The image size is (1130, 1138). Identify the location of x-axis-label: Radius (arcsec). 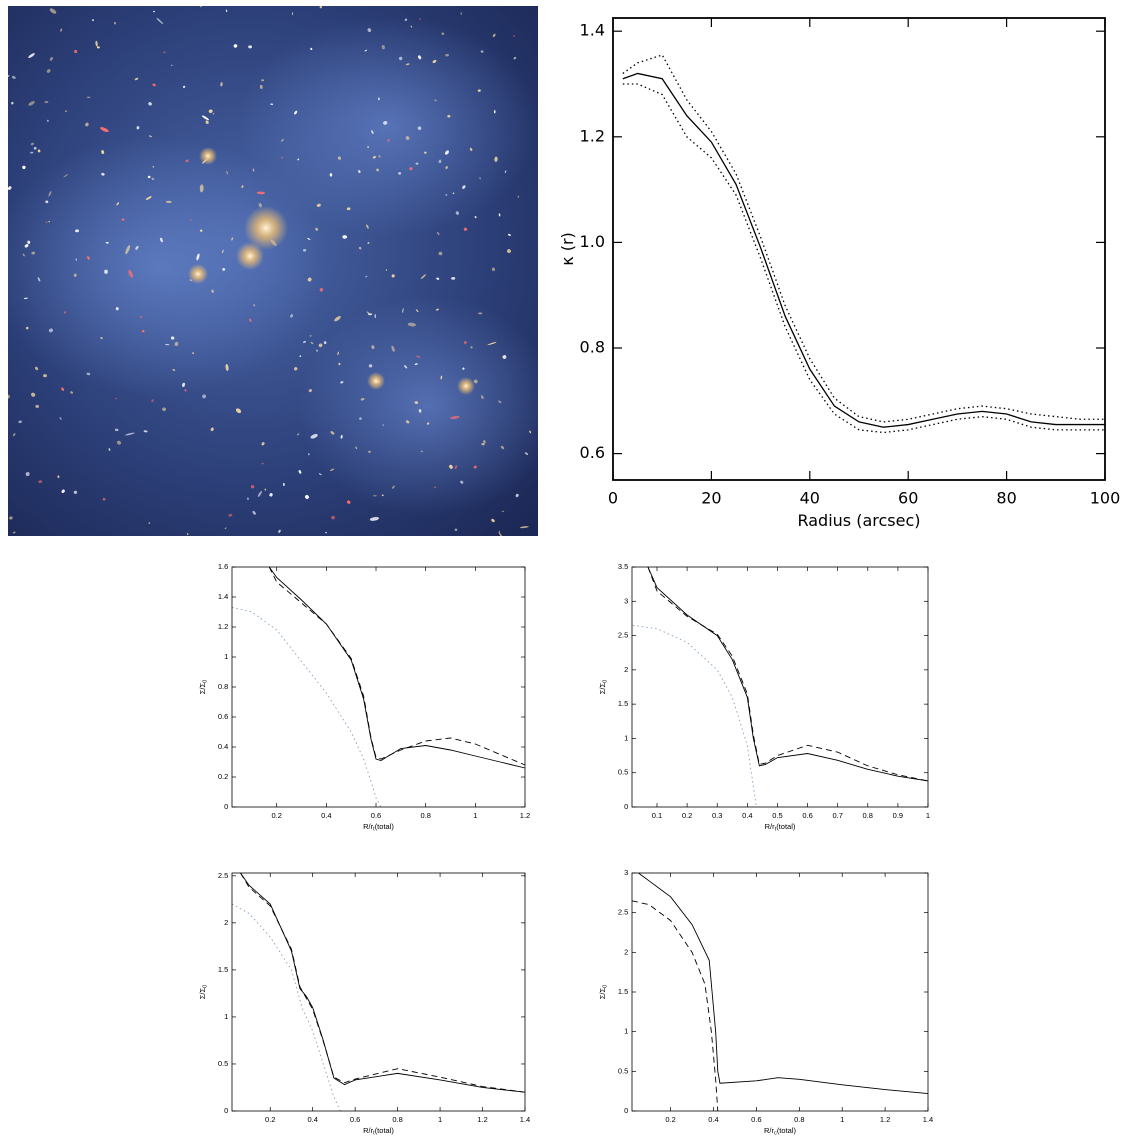
(858, 520).